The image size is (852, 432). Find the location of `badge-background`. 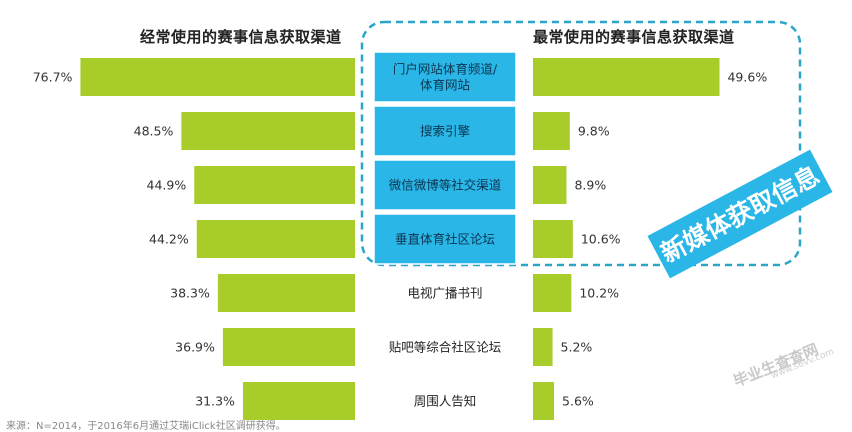

badge-background is located at coordinates (740, 214).